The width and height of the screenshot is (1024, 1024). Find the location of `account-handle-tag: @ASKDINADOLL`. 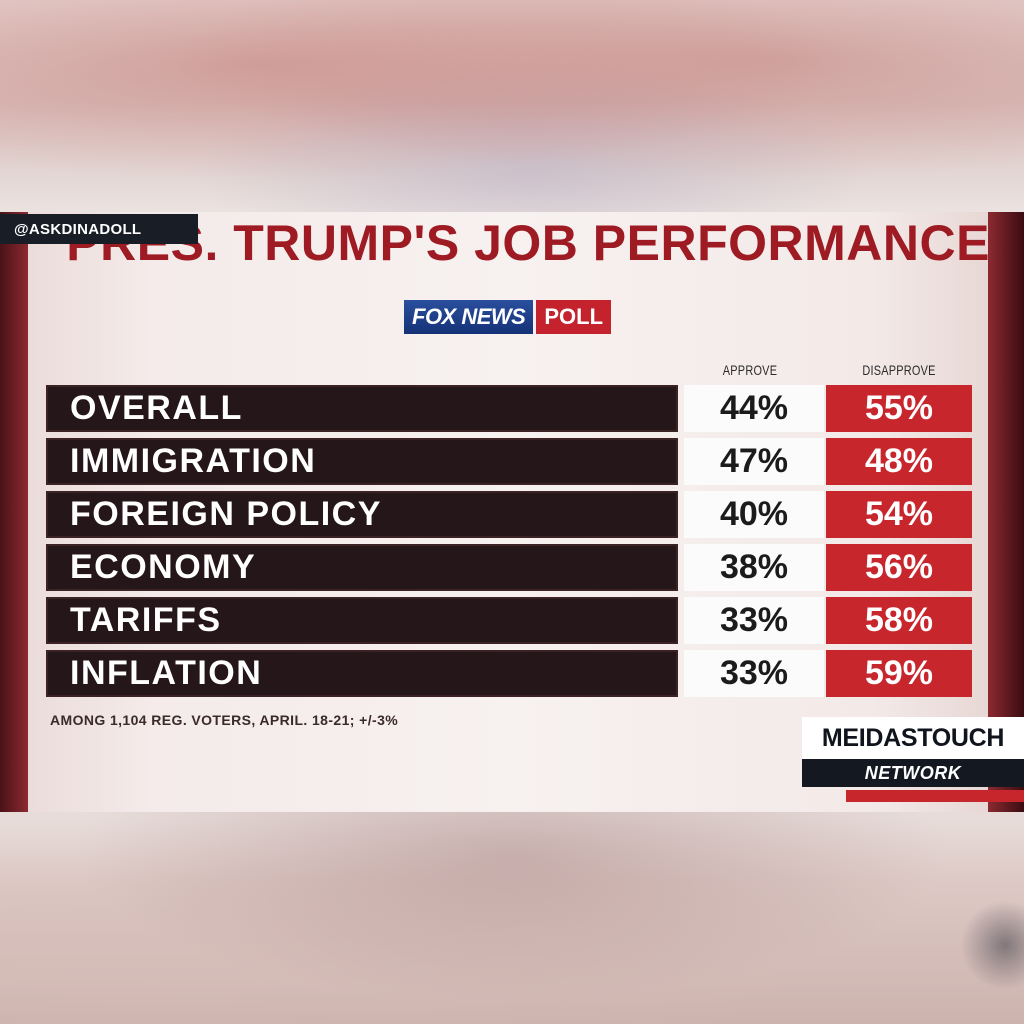

account-handle-tag: @ASKDINADOLL is located at coordinates (99, 229).